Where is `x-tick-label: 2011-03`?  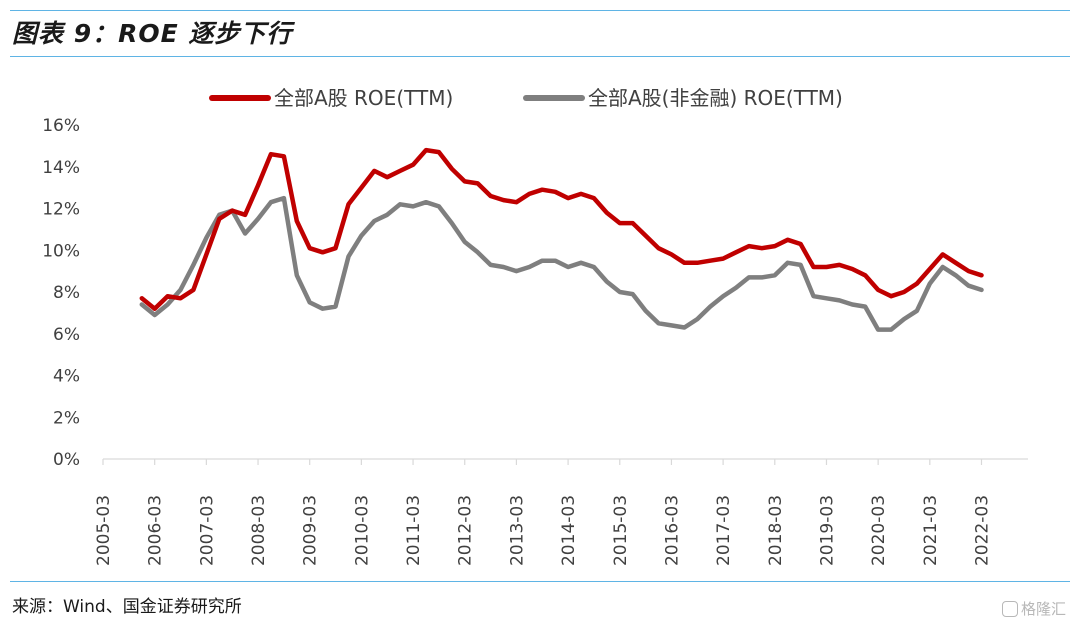
x-tick-label: 2011-03 is located at coordinates (414, 530).